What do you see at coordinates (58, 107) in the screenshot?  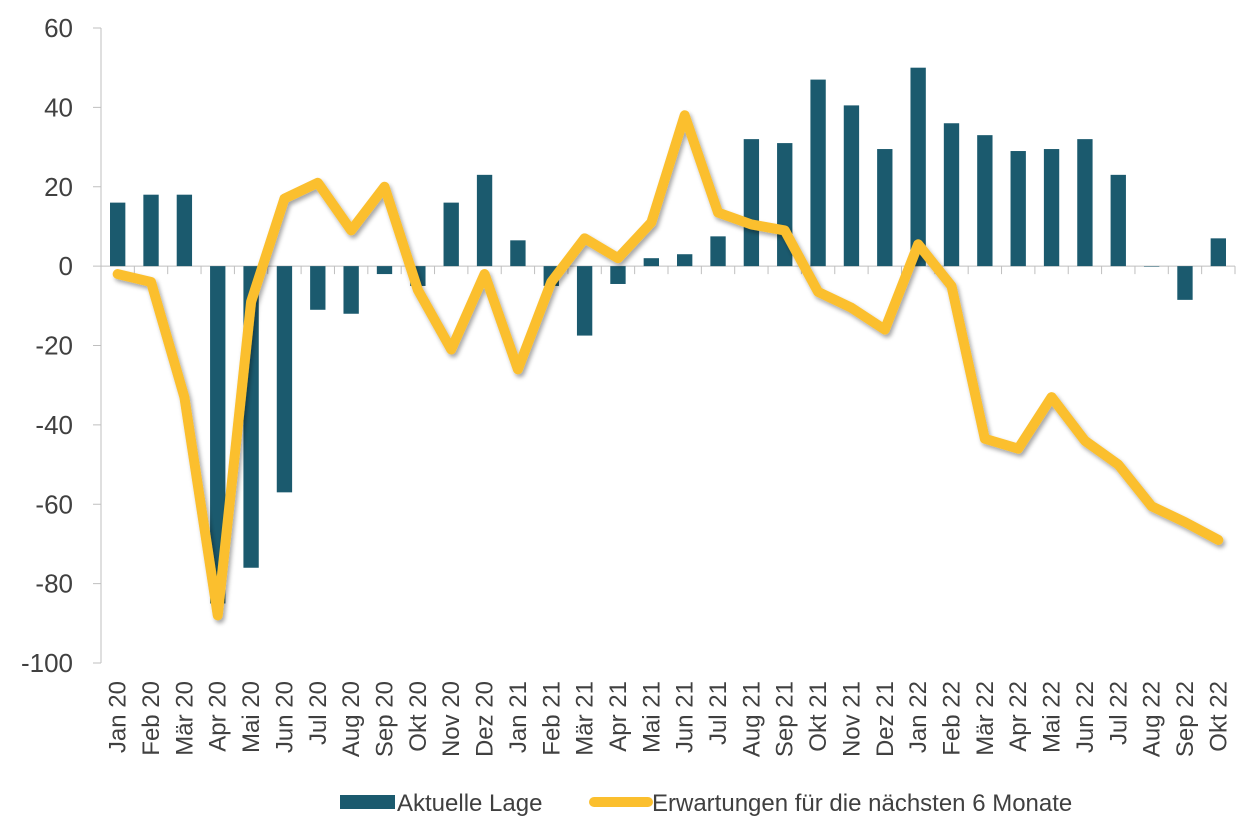 I see `y-tick-label: 40` at bounding box center [58, 107].